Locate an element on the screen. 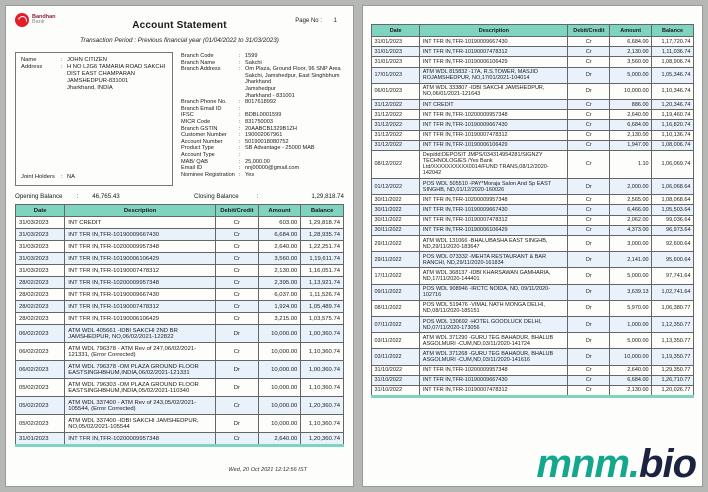  page-number-value: 1 is located at coordinates (335, 21).